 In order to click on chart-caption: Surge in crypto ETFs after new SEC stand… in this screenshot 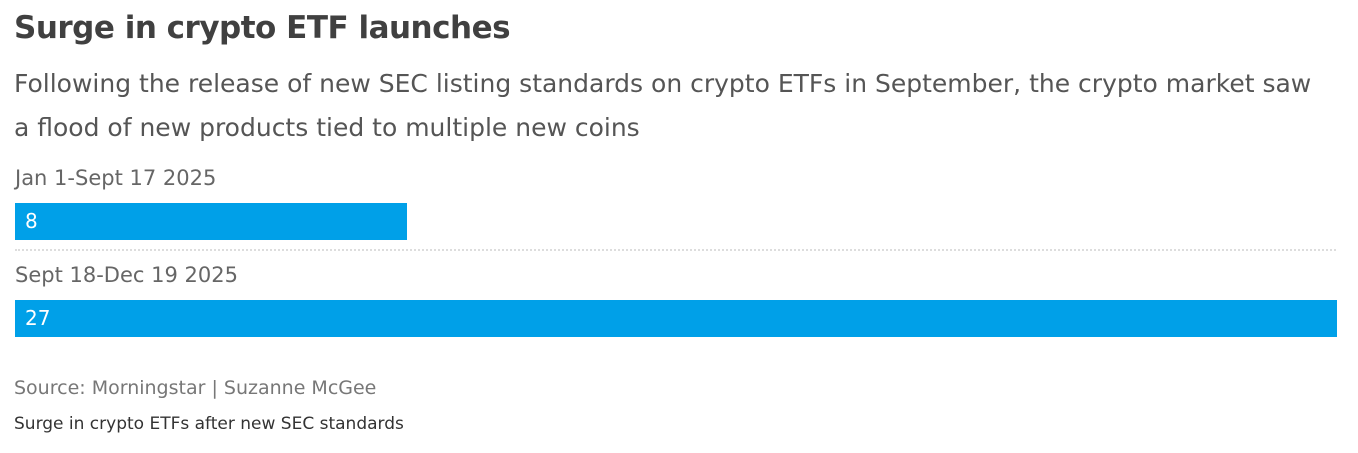, I will do `click(209, 424)`.